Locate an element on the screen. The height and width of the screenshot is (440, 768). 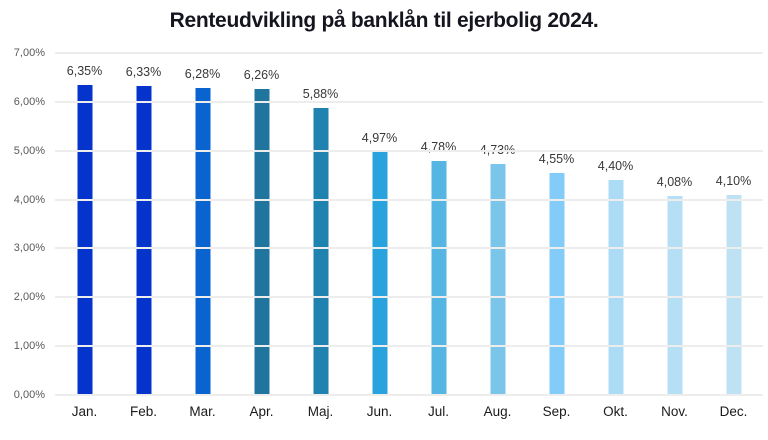
x-axis-label-okt: Okt. is located at coordinates (615, 411).